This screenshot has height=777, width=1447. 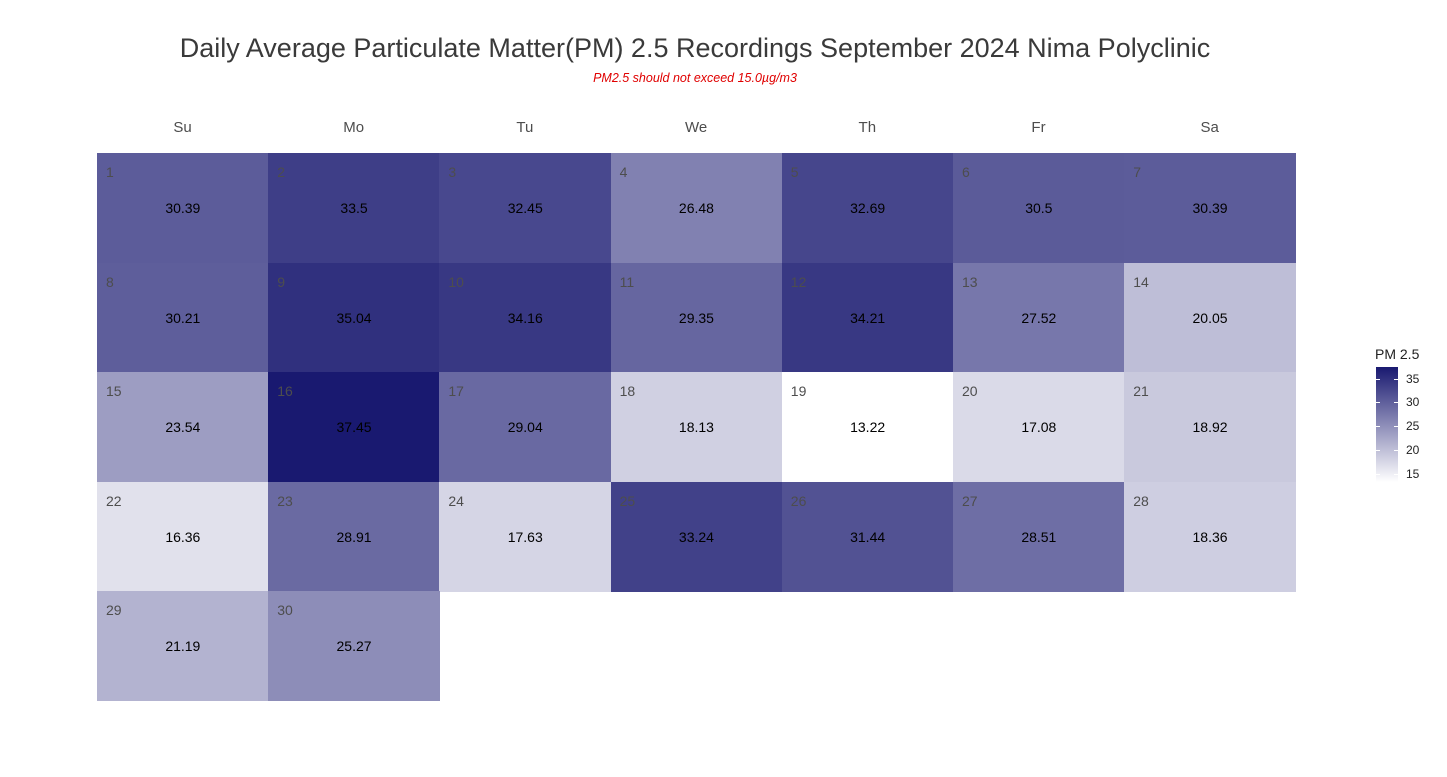 I want to click on day-number: 29, so click(x=114, y=610).